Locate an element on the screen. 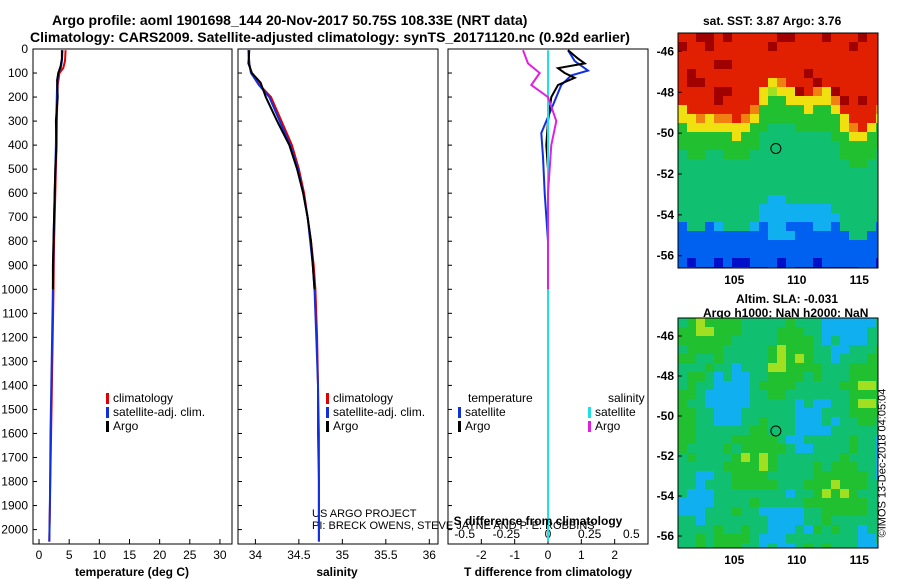 Image resolution: width=900 pixels, height=580 pixels. salinity-legend-swatch is located at coordinates (327, 412).